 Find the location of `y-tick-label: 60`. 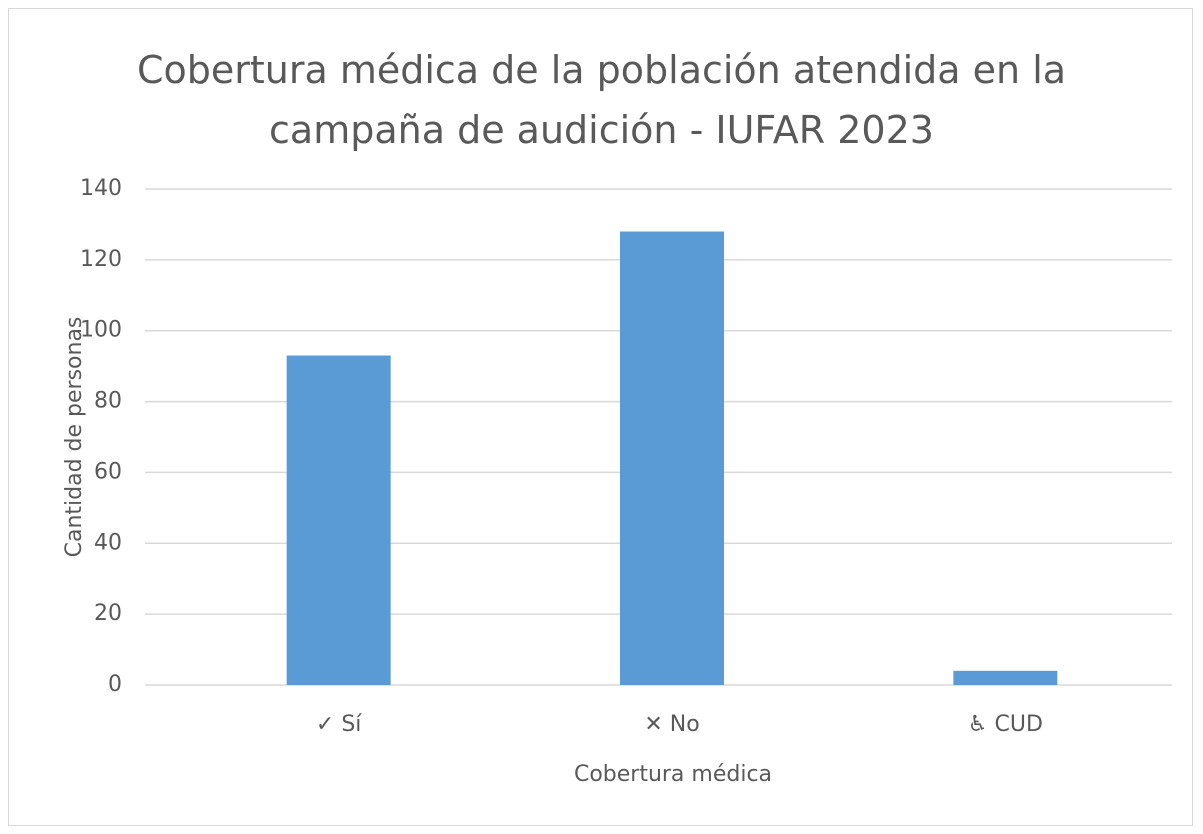

y-tick-label: 60 is located at coordinates (108, 471).